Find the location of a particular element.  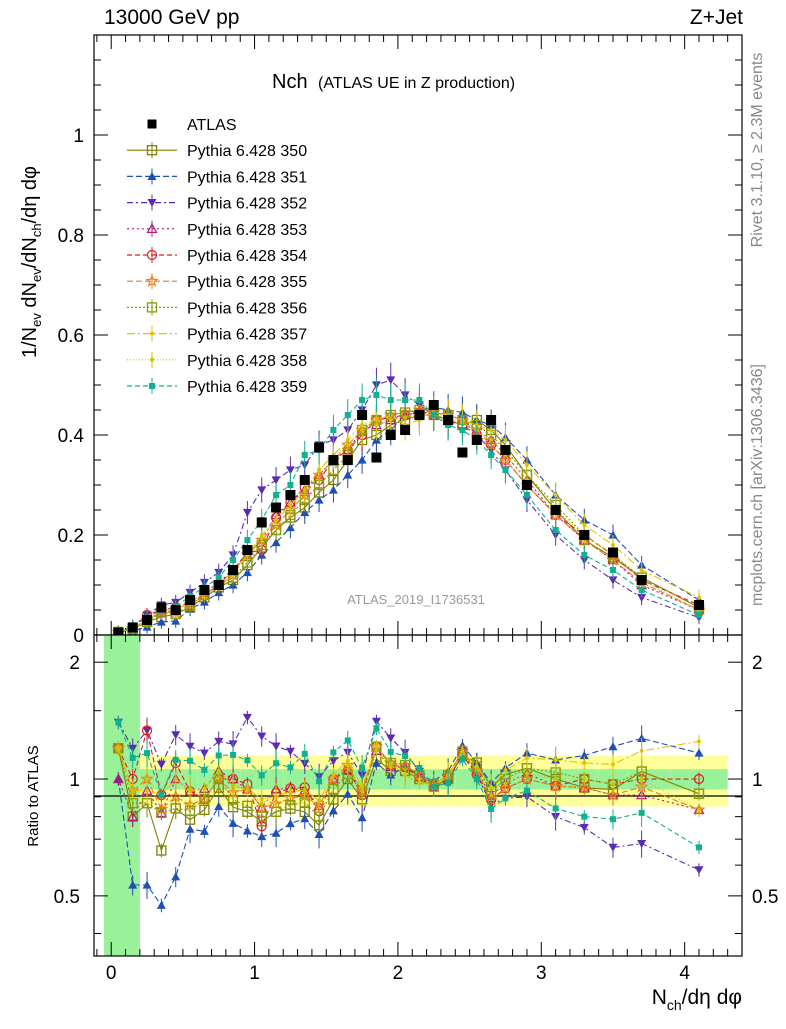

legend-entry: Pythia 6.428 350 is located at coordinates (217, 151).